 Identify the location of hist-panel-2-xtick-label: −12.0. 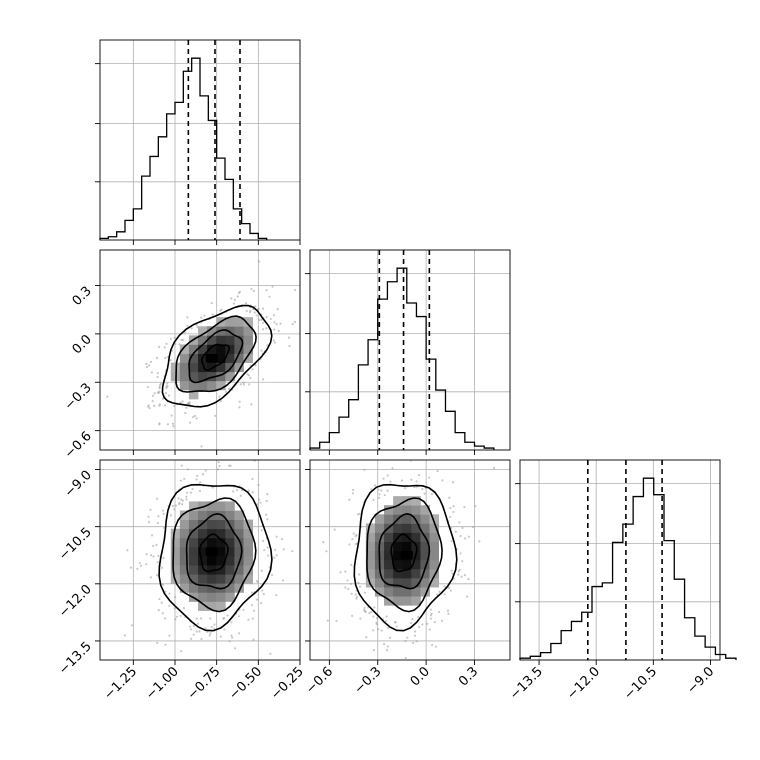
(583, 683).